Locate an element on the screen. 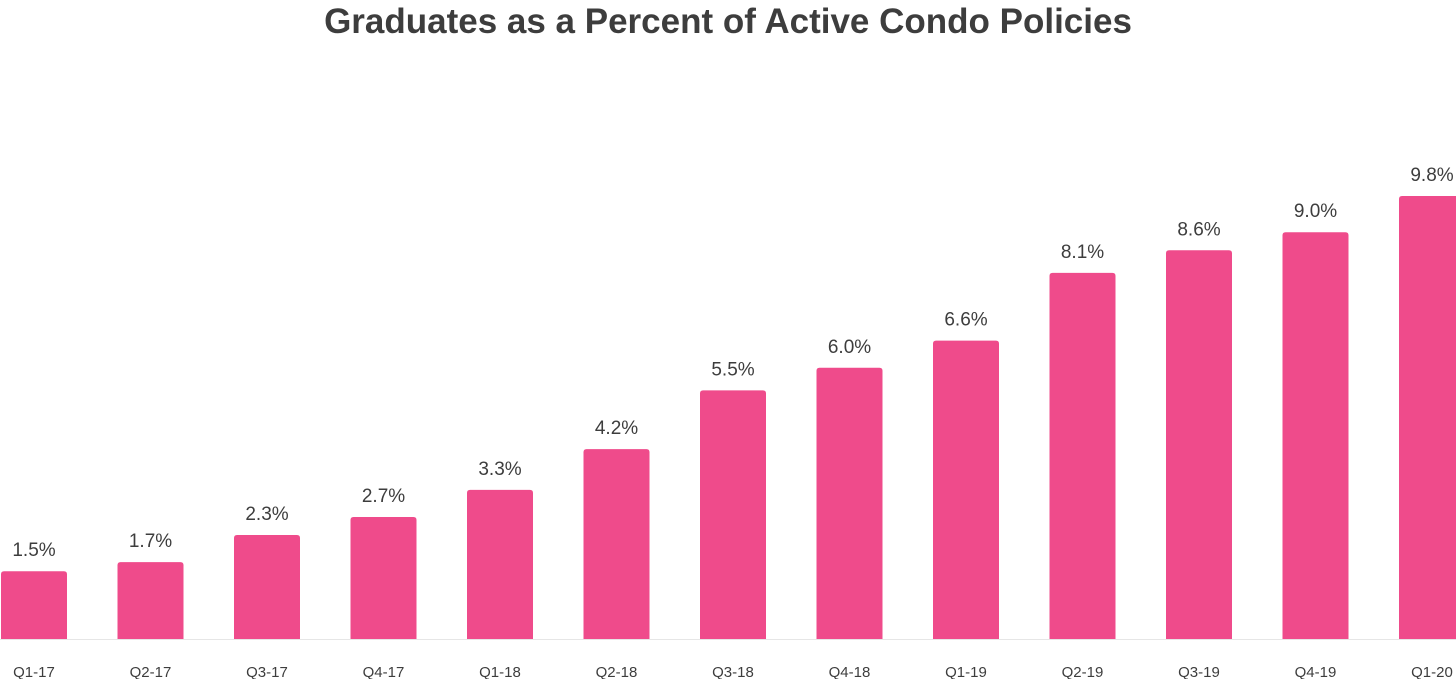 Image resolution: width=1456 pixels, height=679 pixels. bar-value-label: 8.6% is located at coordinates (1198, 229).